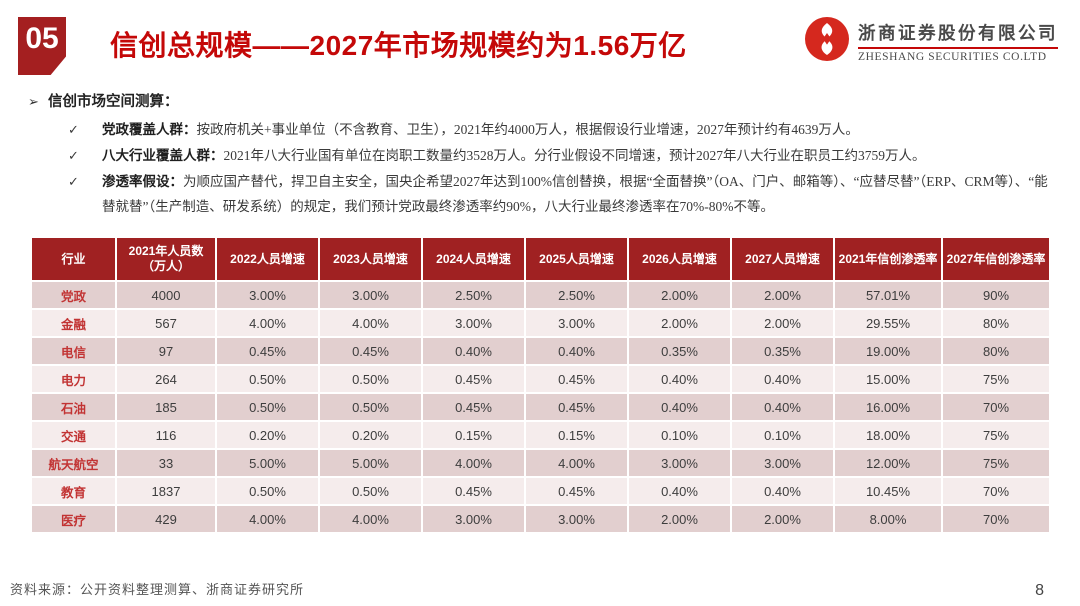 The height and width of the screenshot is (606, 1080). What do you see at coordinates (166, 323) in the screenshot?
I see `value-cell: 567` at bounding box center [166, 323].